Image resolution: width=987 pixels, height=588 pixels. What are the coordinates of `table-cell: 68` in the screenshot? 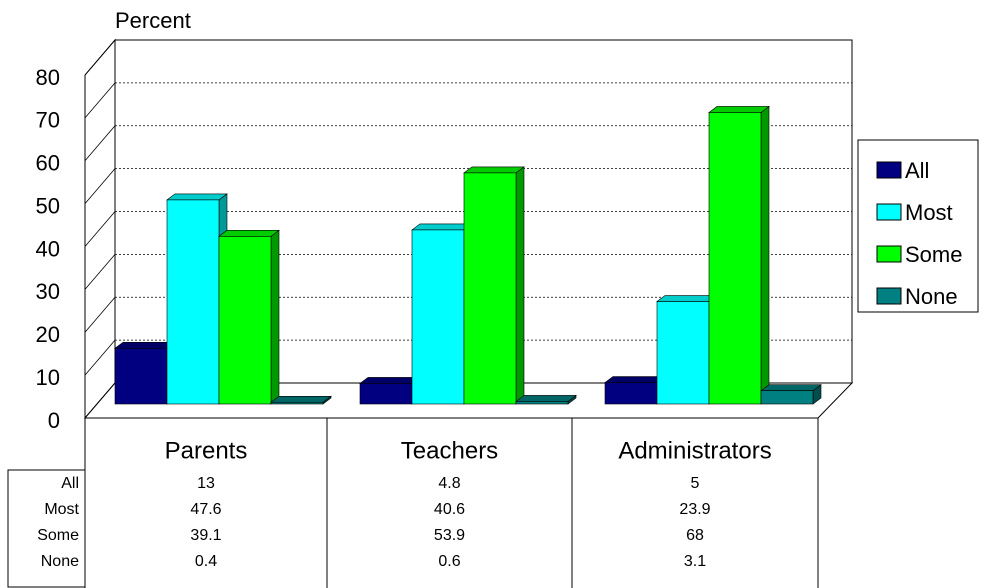 It's located at (695, 535).